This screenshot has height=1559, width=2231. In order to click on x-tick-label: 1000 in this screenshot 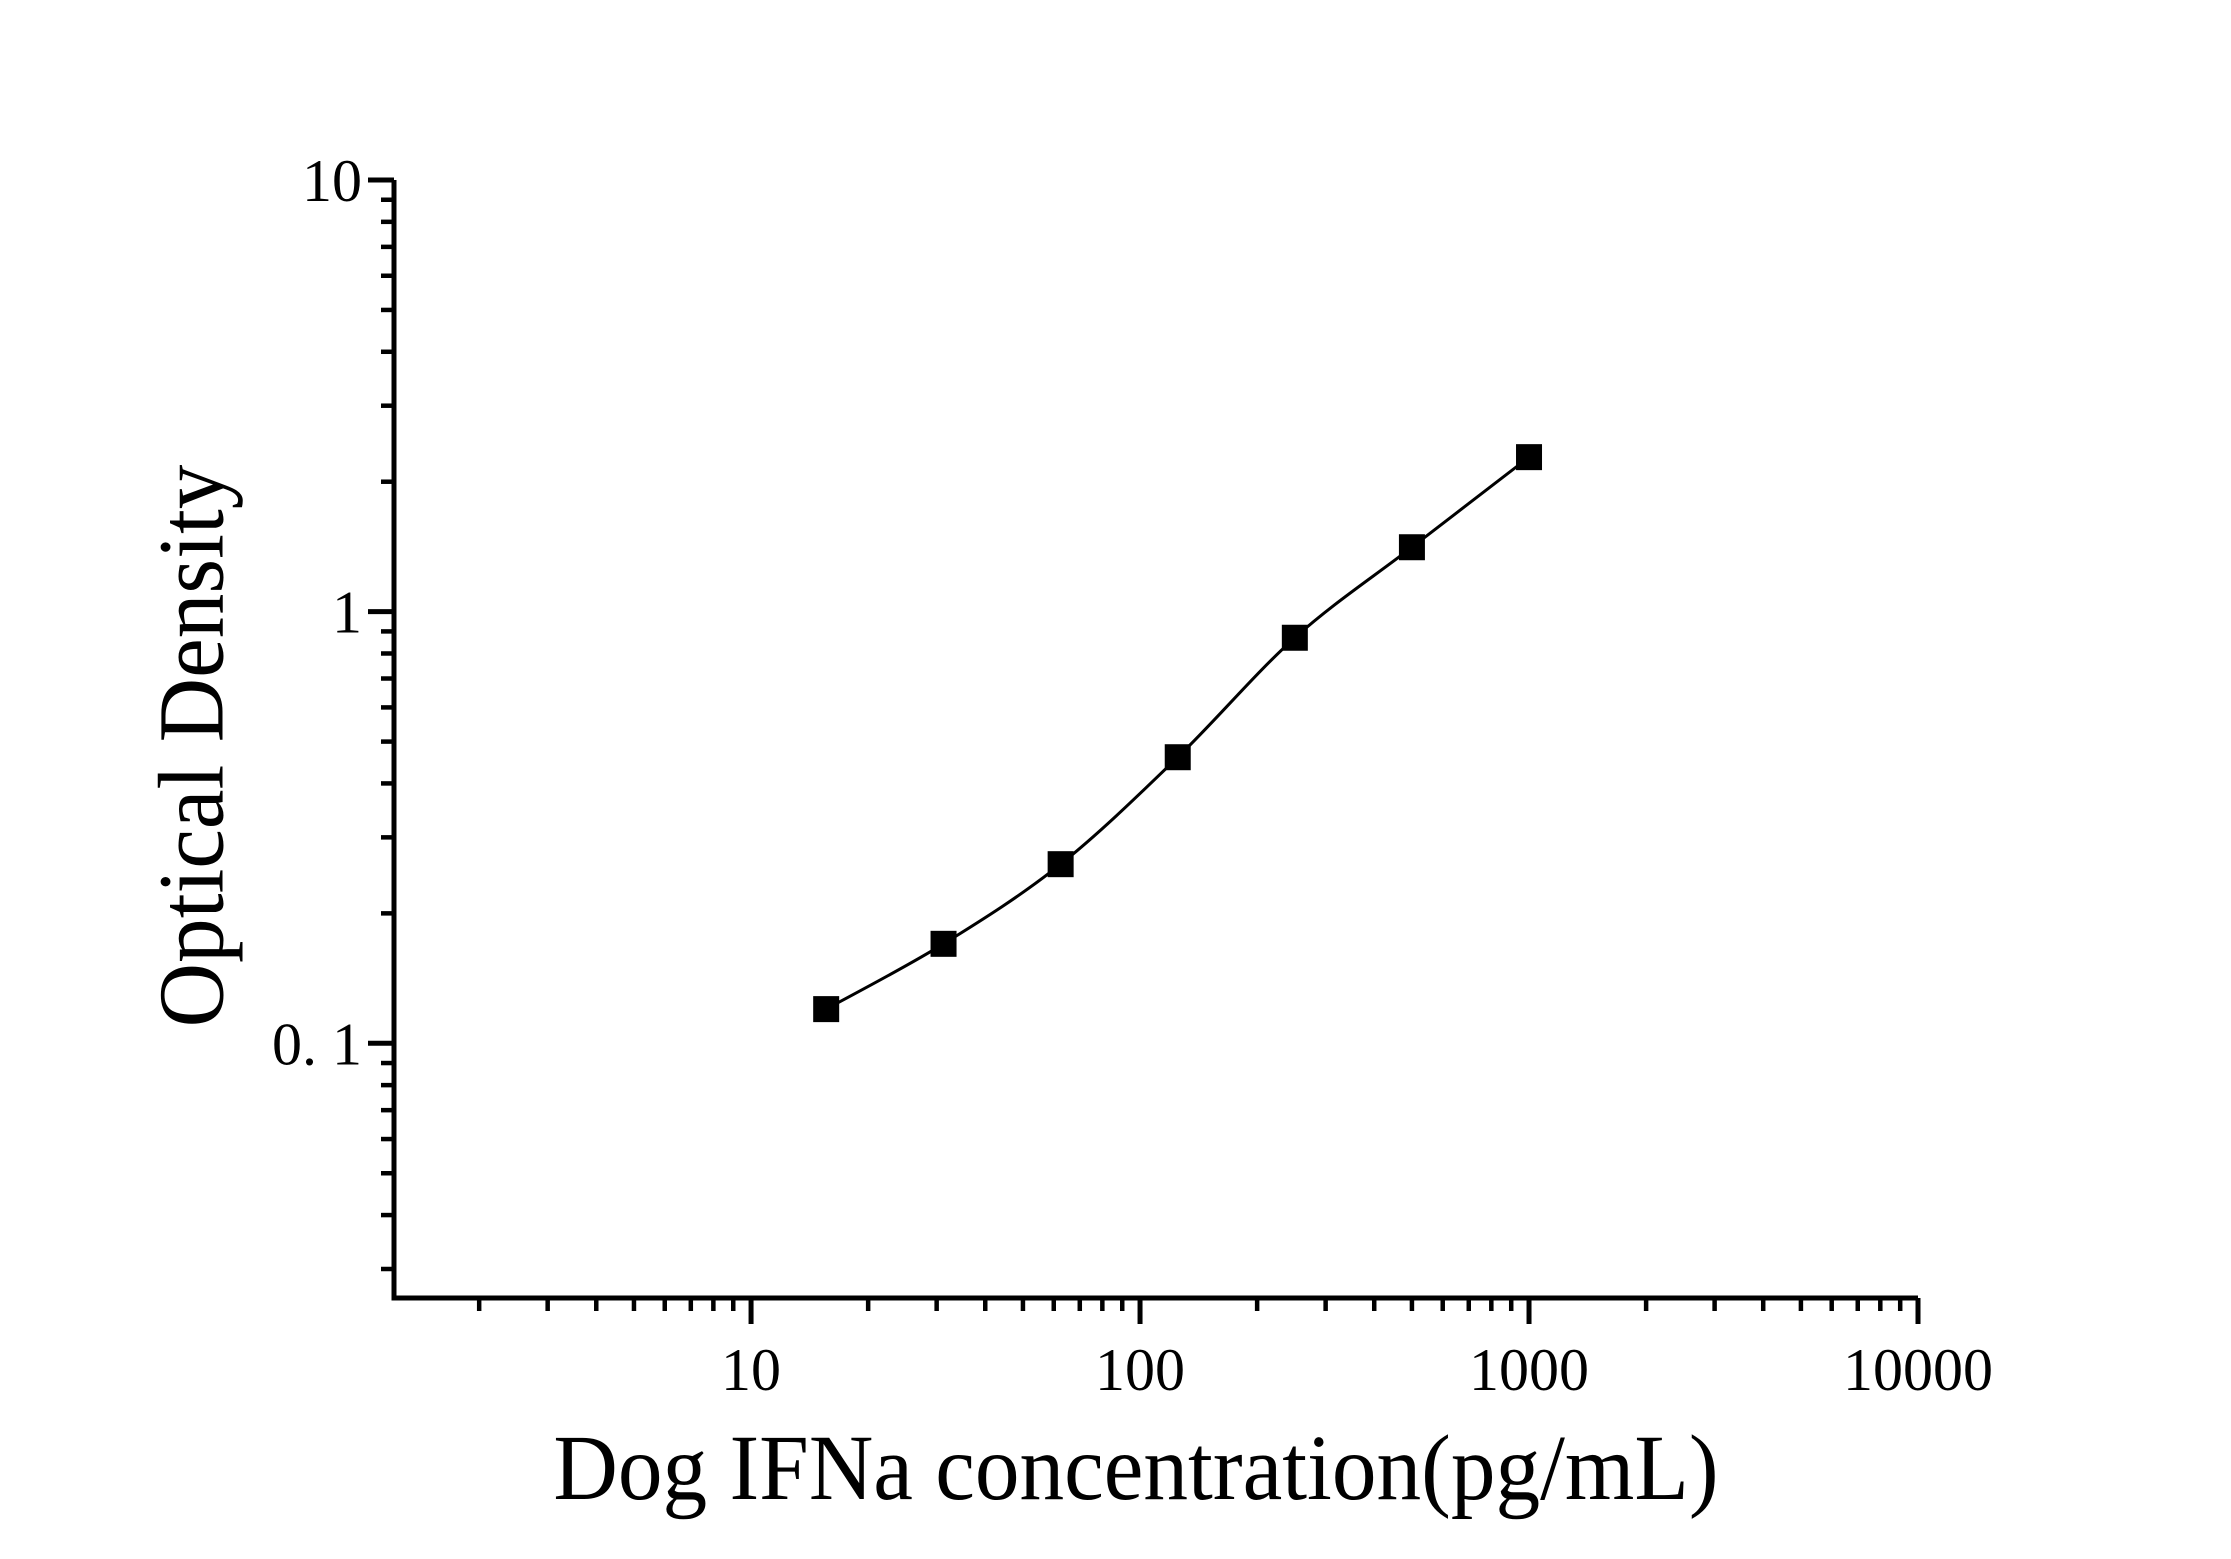, I will do `click(1529, 1370)`.